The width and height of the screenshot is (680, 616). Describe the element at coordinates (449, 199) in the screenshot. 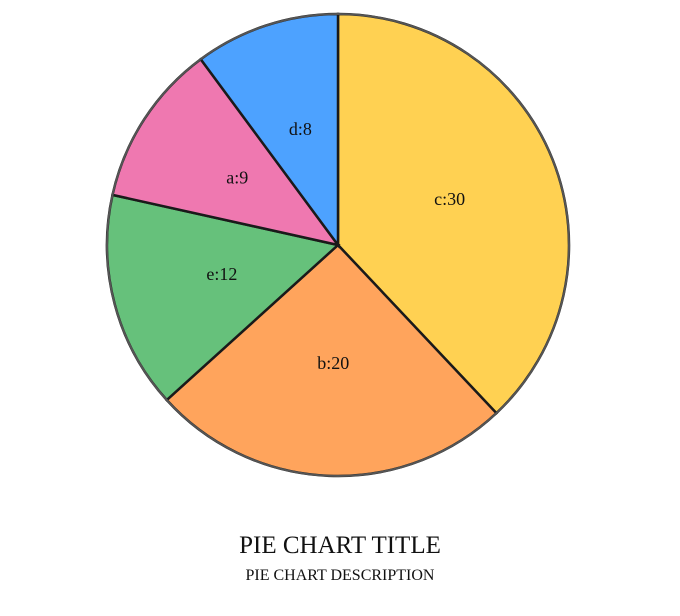

I see `slice-label-c: c:30` at that location.